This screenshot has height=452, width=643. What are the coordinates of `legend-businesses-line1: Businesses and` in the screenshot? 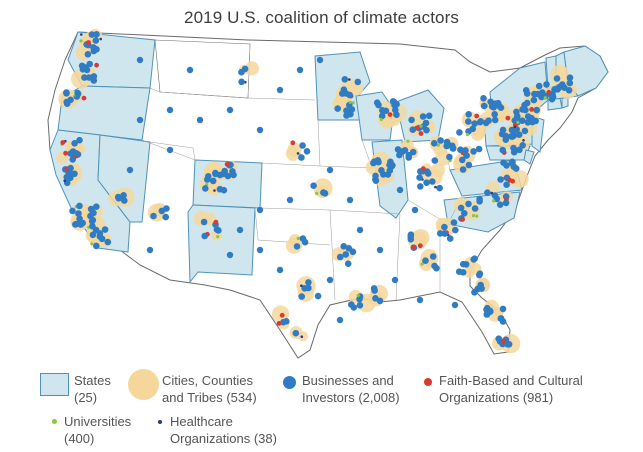 It's located at (348, 380).